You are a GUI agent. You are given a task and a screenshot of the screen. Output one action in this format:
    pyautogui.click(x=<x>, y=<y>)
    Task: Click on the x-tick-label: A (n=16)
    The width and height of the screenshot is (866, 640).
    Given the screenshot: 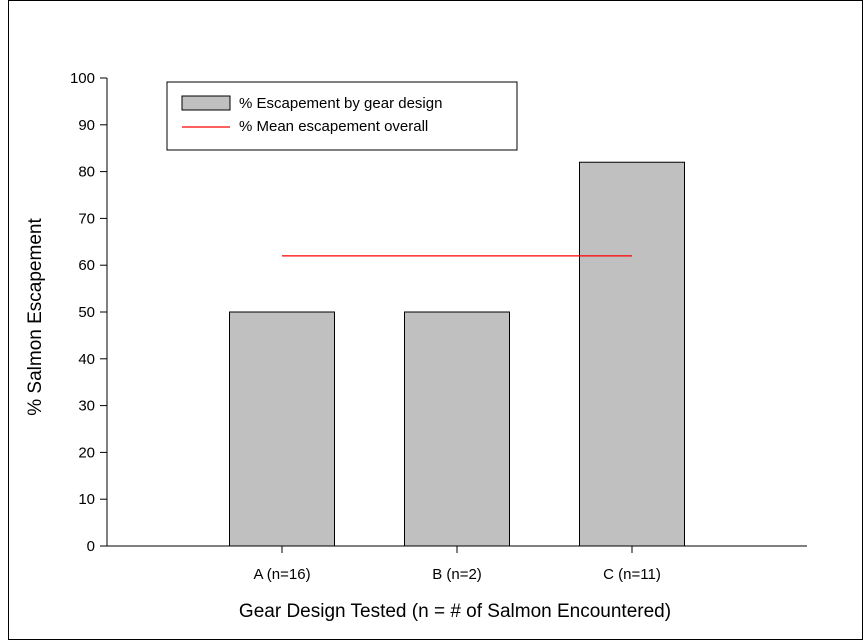 What is the action you would take?
    pyautogui.click(x=281, y=574)
    